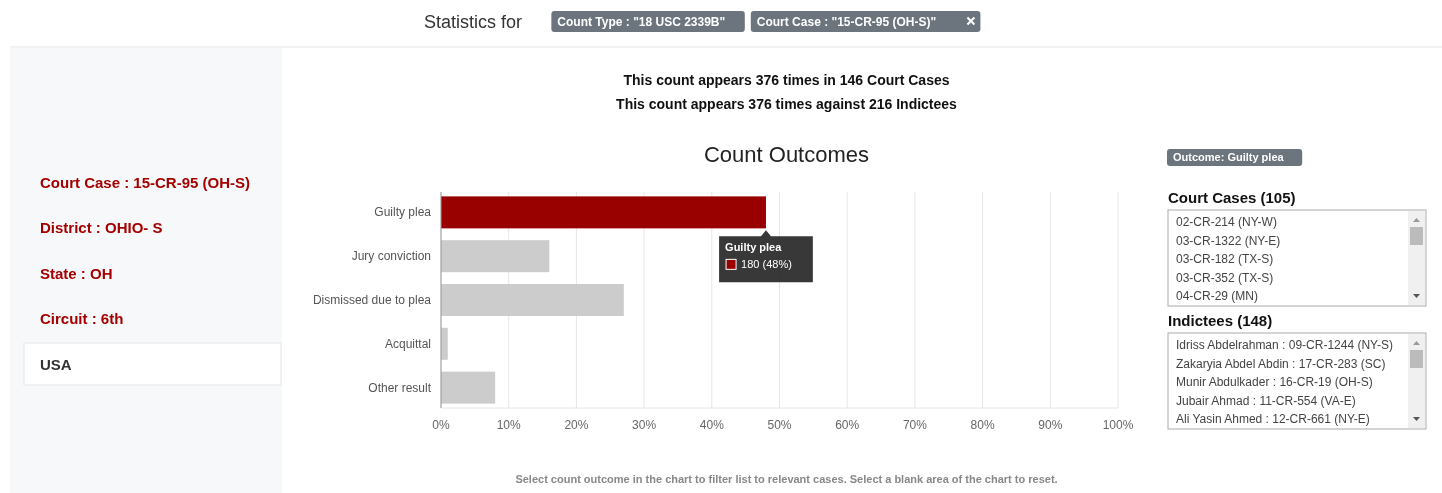  Describe the element at coordinates (1225, 277) in the screenshot. I see `text: 03-CR-352 (TX-S)` at that location.